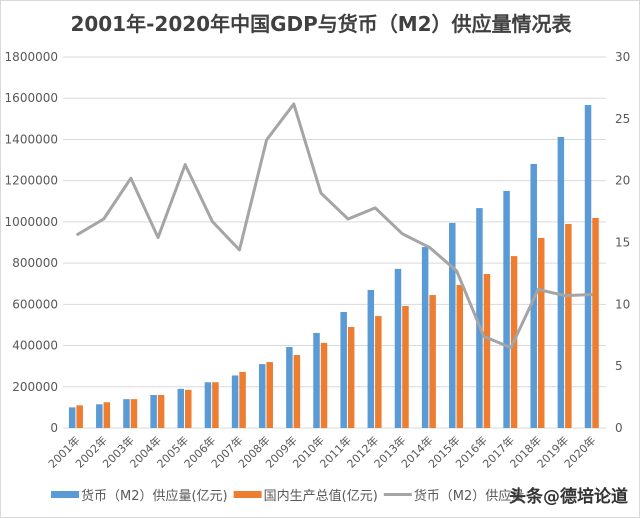 Image resolution: width=640 pixels, height=518 pixels. I want to click on y-right-tick-label: 10, so click(622, 304).